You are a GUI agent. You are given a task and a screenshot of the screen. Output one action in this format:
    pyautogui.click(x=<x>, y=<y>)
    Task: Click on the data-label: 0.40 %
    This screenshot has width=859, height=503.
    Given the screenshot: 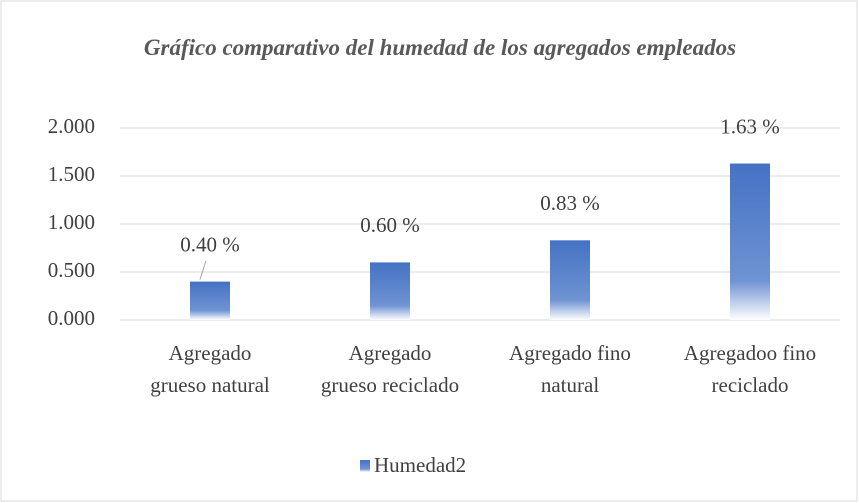 What is the action you would take?
    pyautogui.click(x=210, y=244)
    